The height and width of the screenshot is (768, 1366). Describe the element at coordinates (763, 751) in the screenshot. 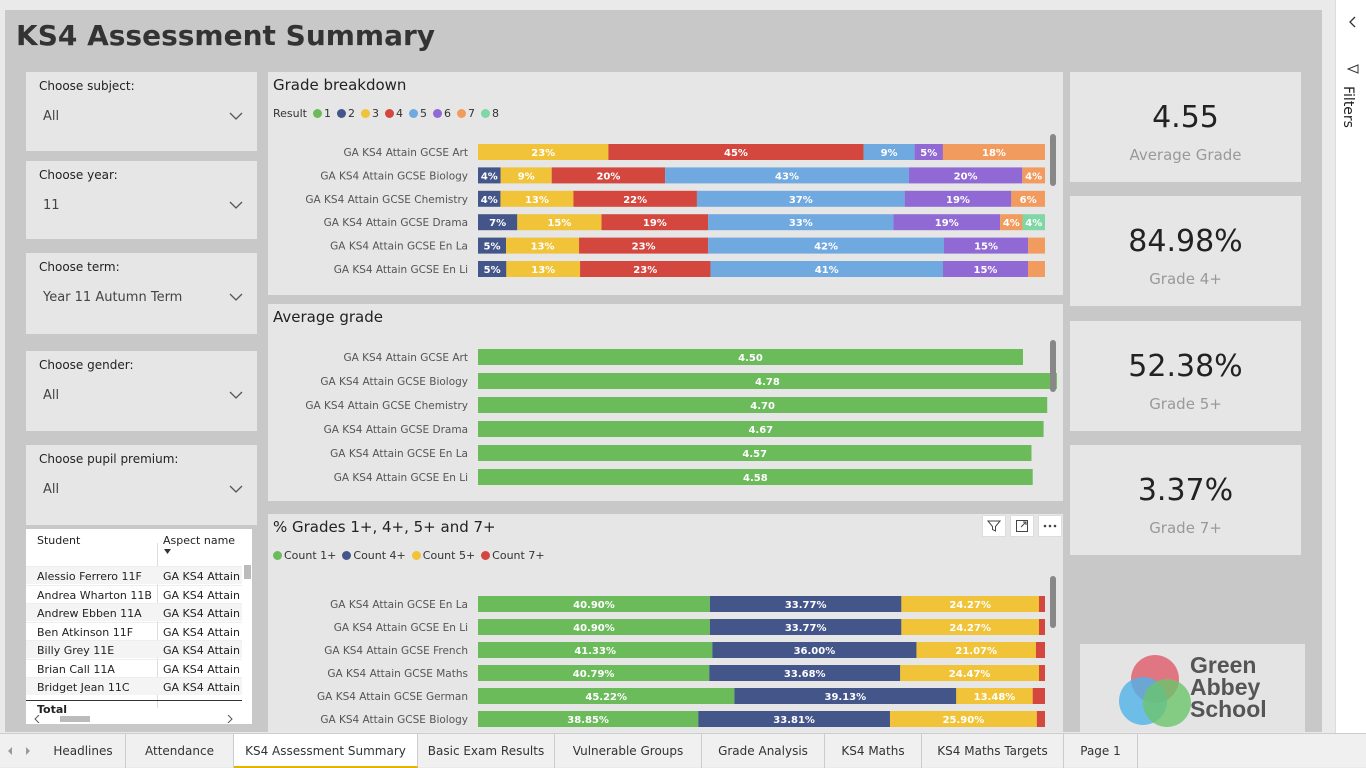

I see `tab-grade-analysis: Grade Analysis` at that location.